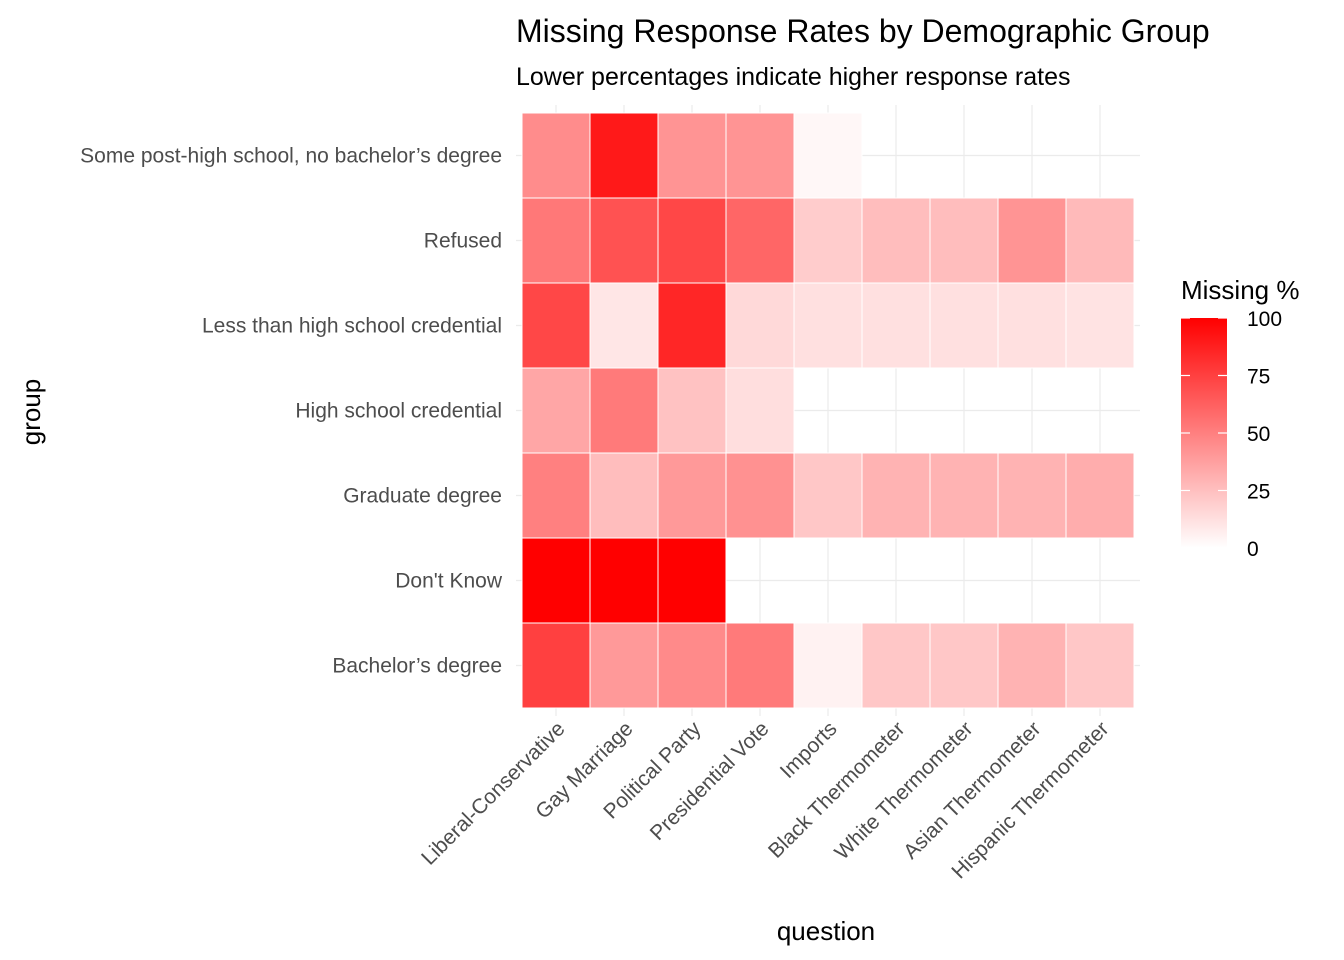  What do you see at coordinates (1264, 319) in the screenshot?
I see `legend-tick-label: 100` at bounding box center [1264, 319].